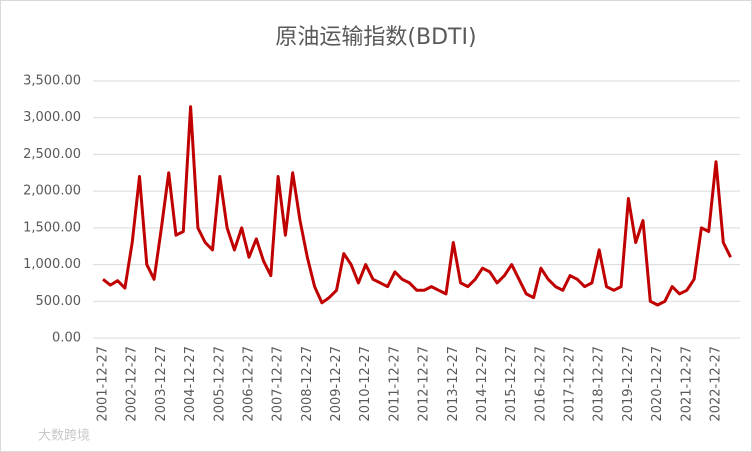 This screenshot has width=752, height=452. Describe the element at coordinates (161, 384) in the screenshot. I see `x-tick-label: 2003-12-27` at that location.